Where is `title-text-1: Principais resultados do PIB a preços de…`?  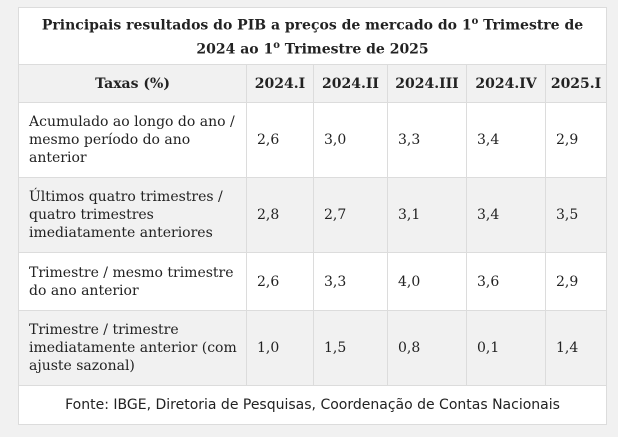
title-text-1: Principais resultados do PIB a preços de… is located at coordinates (256, 26).